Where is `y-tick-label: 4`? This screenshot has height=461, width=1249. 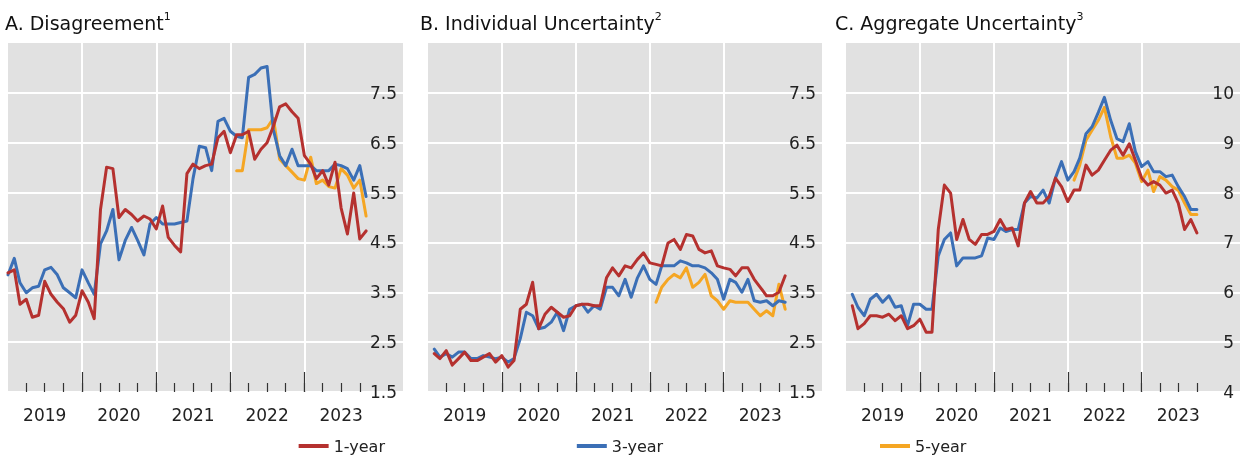
y-tick-label: 4 is located at coordinates (1228, 392).